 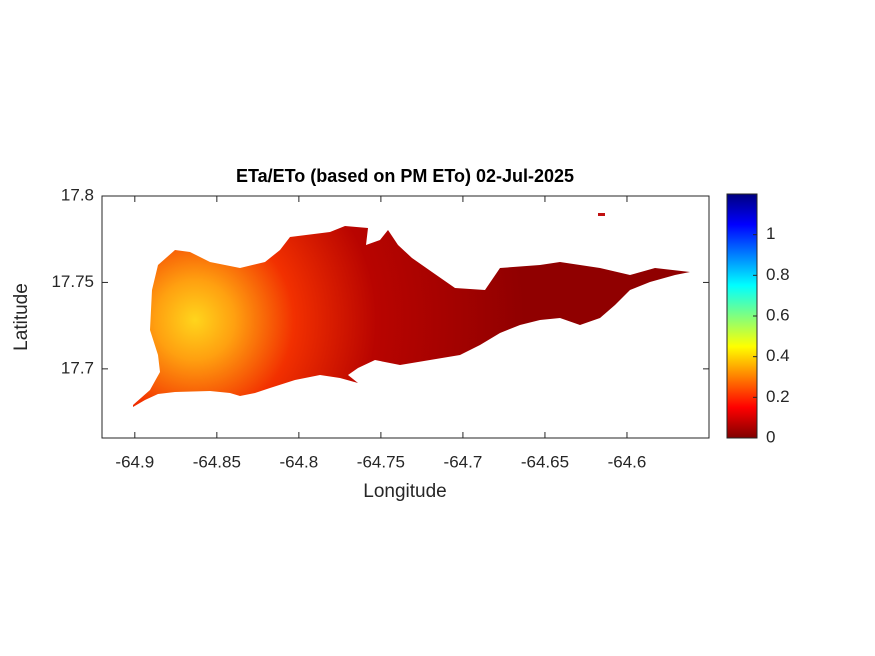 I want to click on x-tick-label: -64.75, so click(x=381, y=461).